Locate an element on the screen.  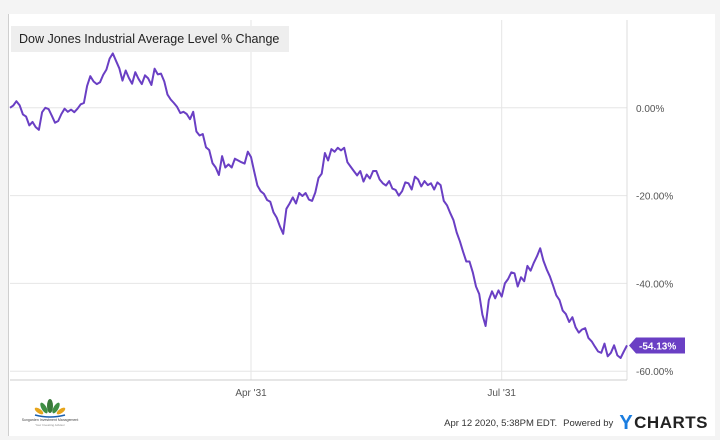
ycharts-mark: Y is located at coordinates (626, 422).